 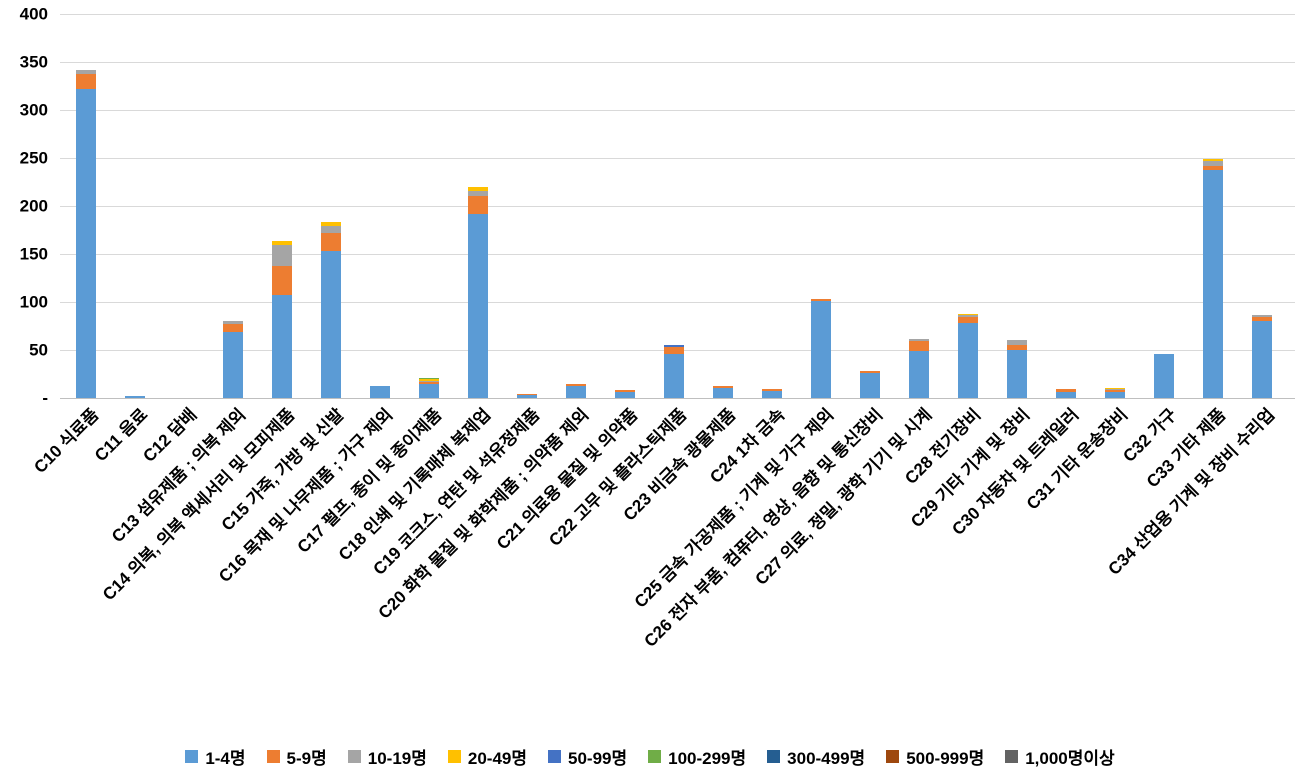 I want to click on legend-label: 10-19명, so click(x=397, y=758).